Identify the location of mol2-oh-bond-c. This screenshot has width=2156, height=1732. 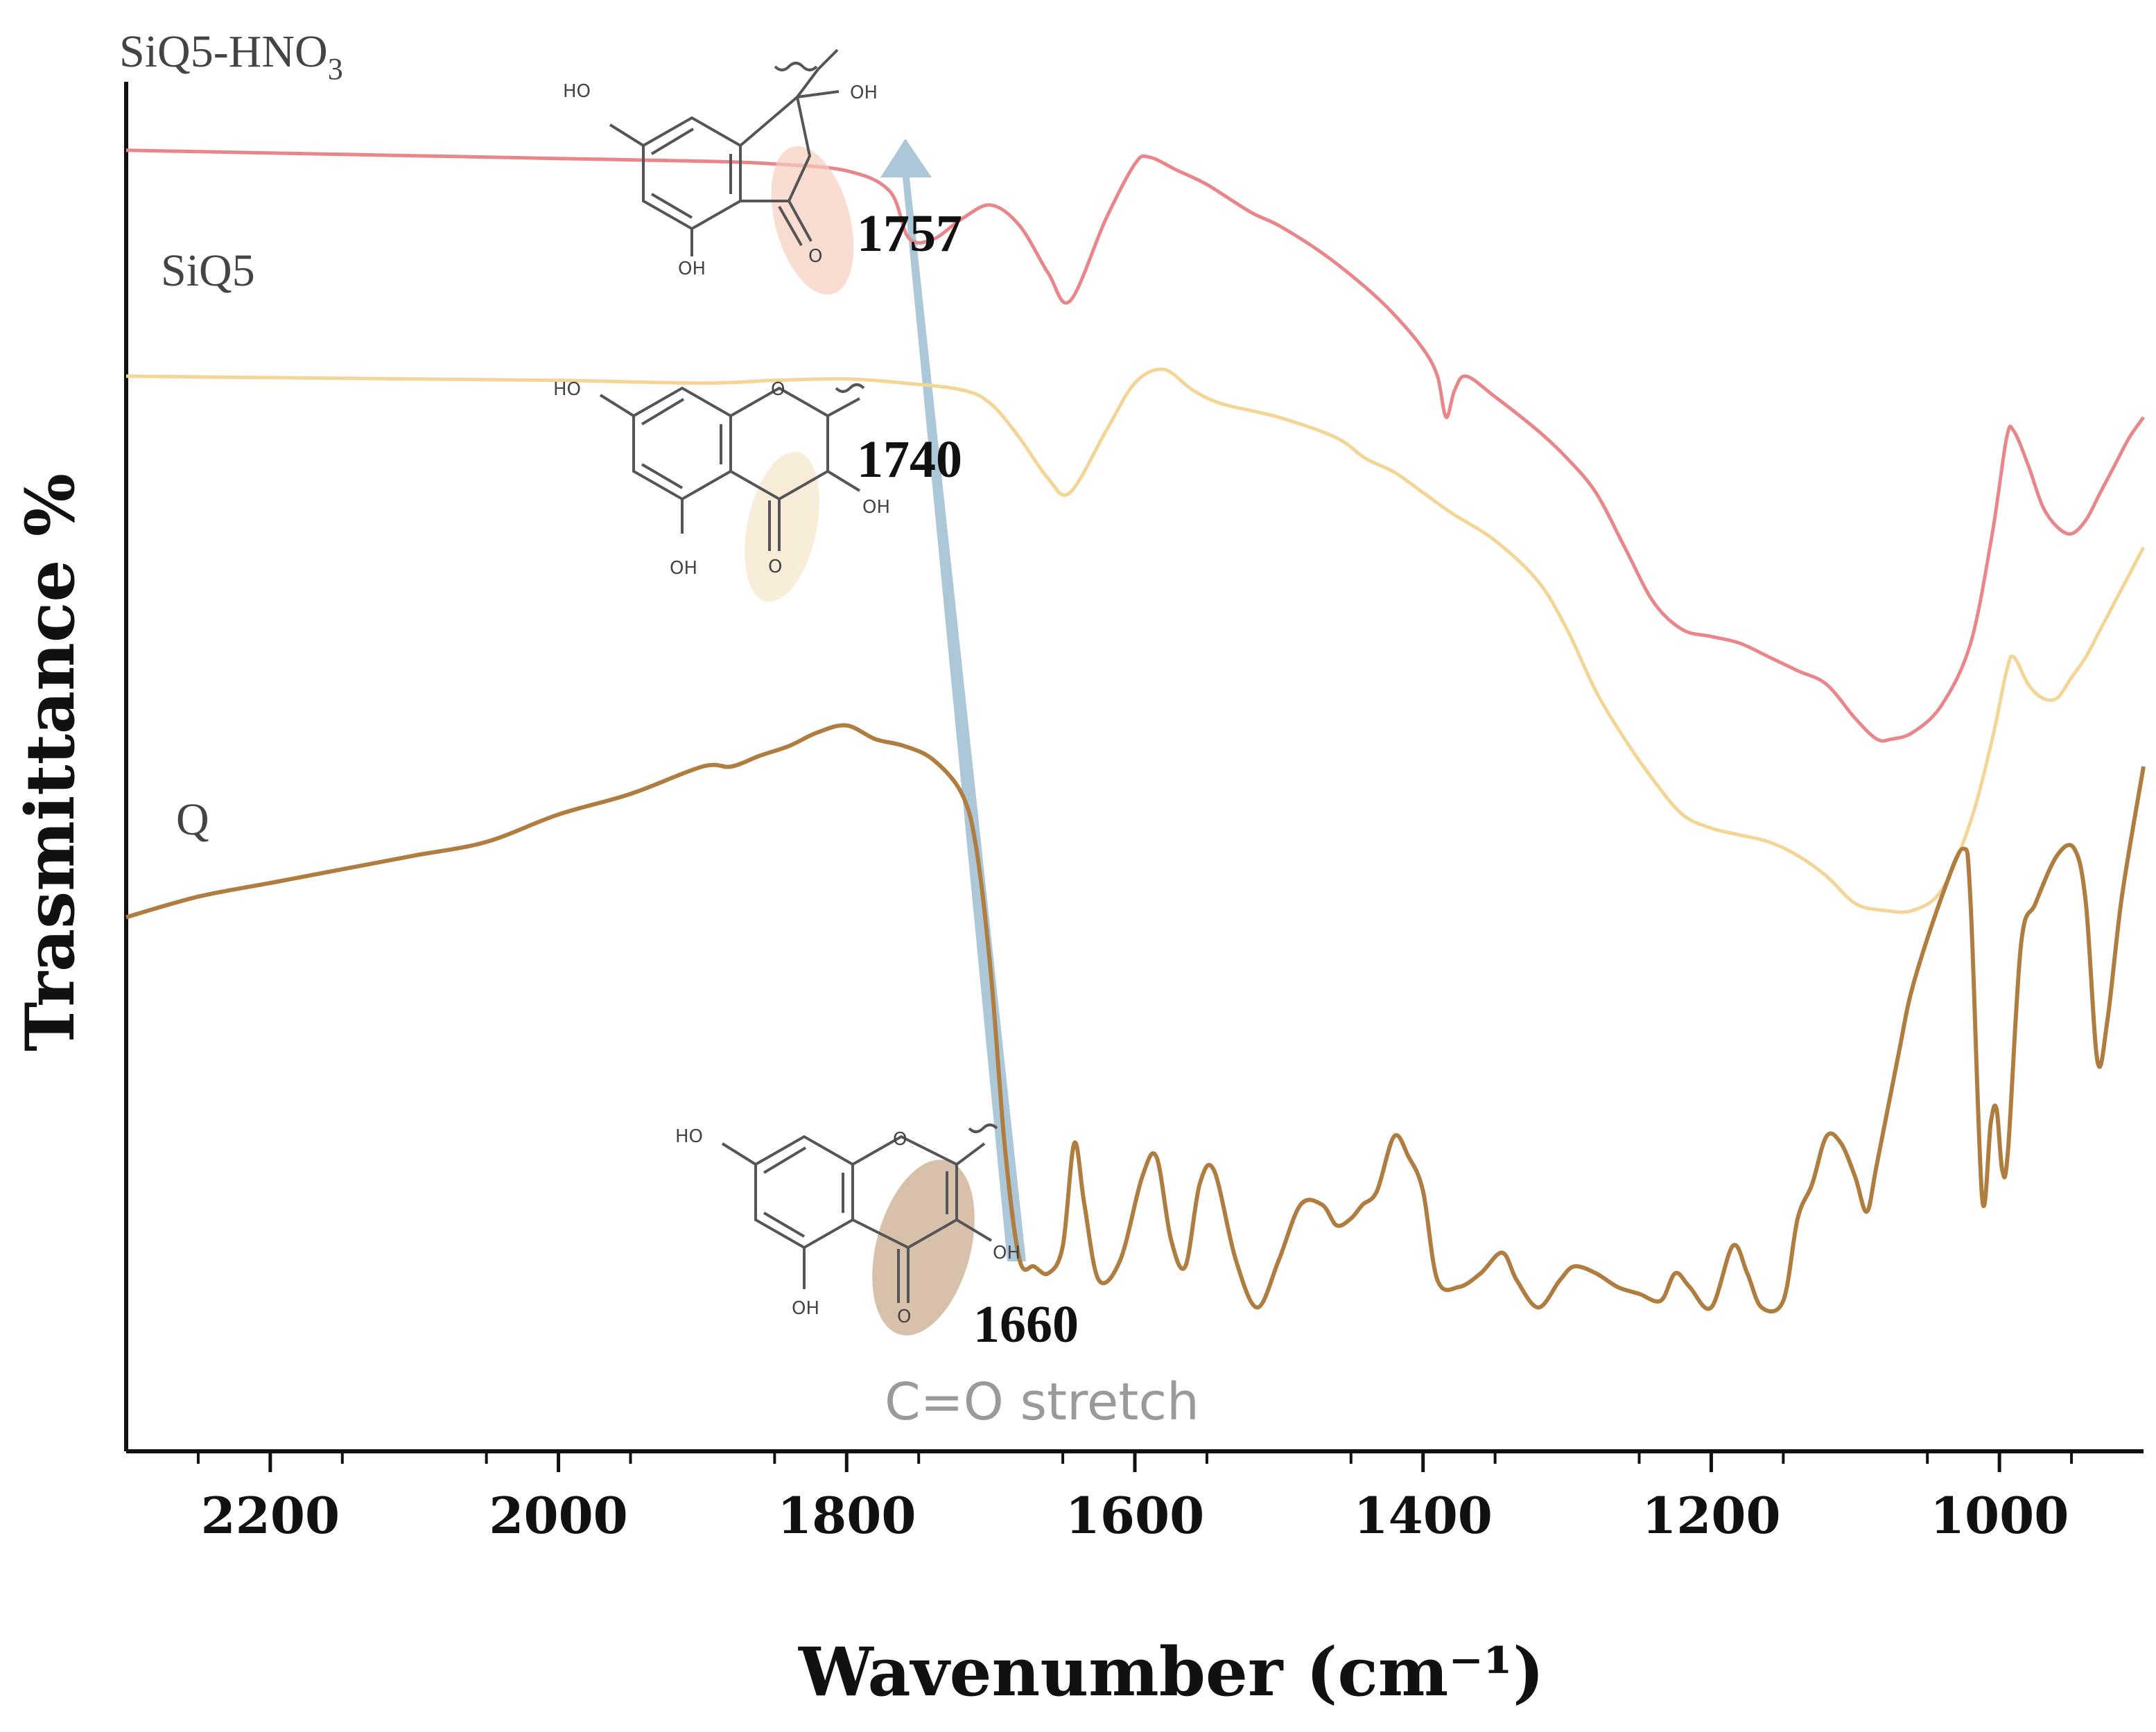
(844, 481).